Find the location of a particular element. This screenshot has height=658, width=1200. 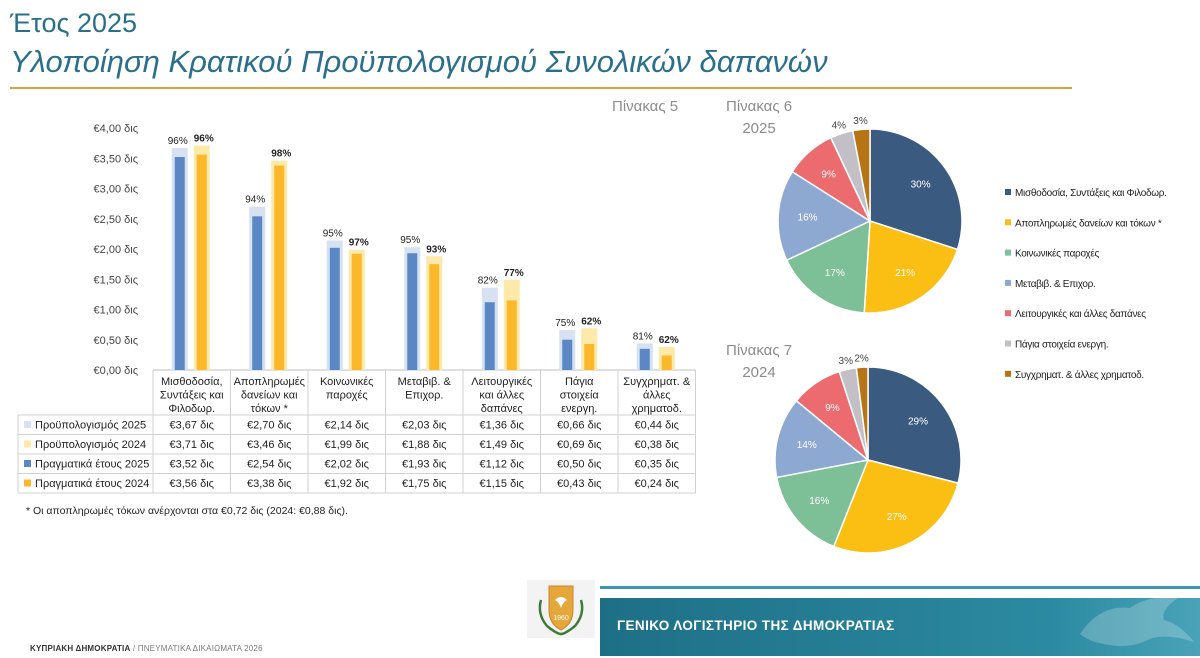

table-cell-value: €3,71 δις is located at coordinates (192, 445).